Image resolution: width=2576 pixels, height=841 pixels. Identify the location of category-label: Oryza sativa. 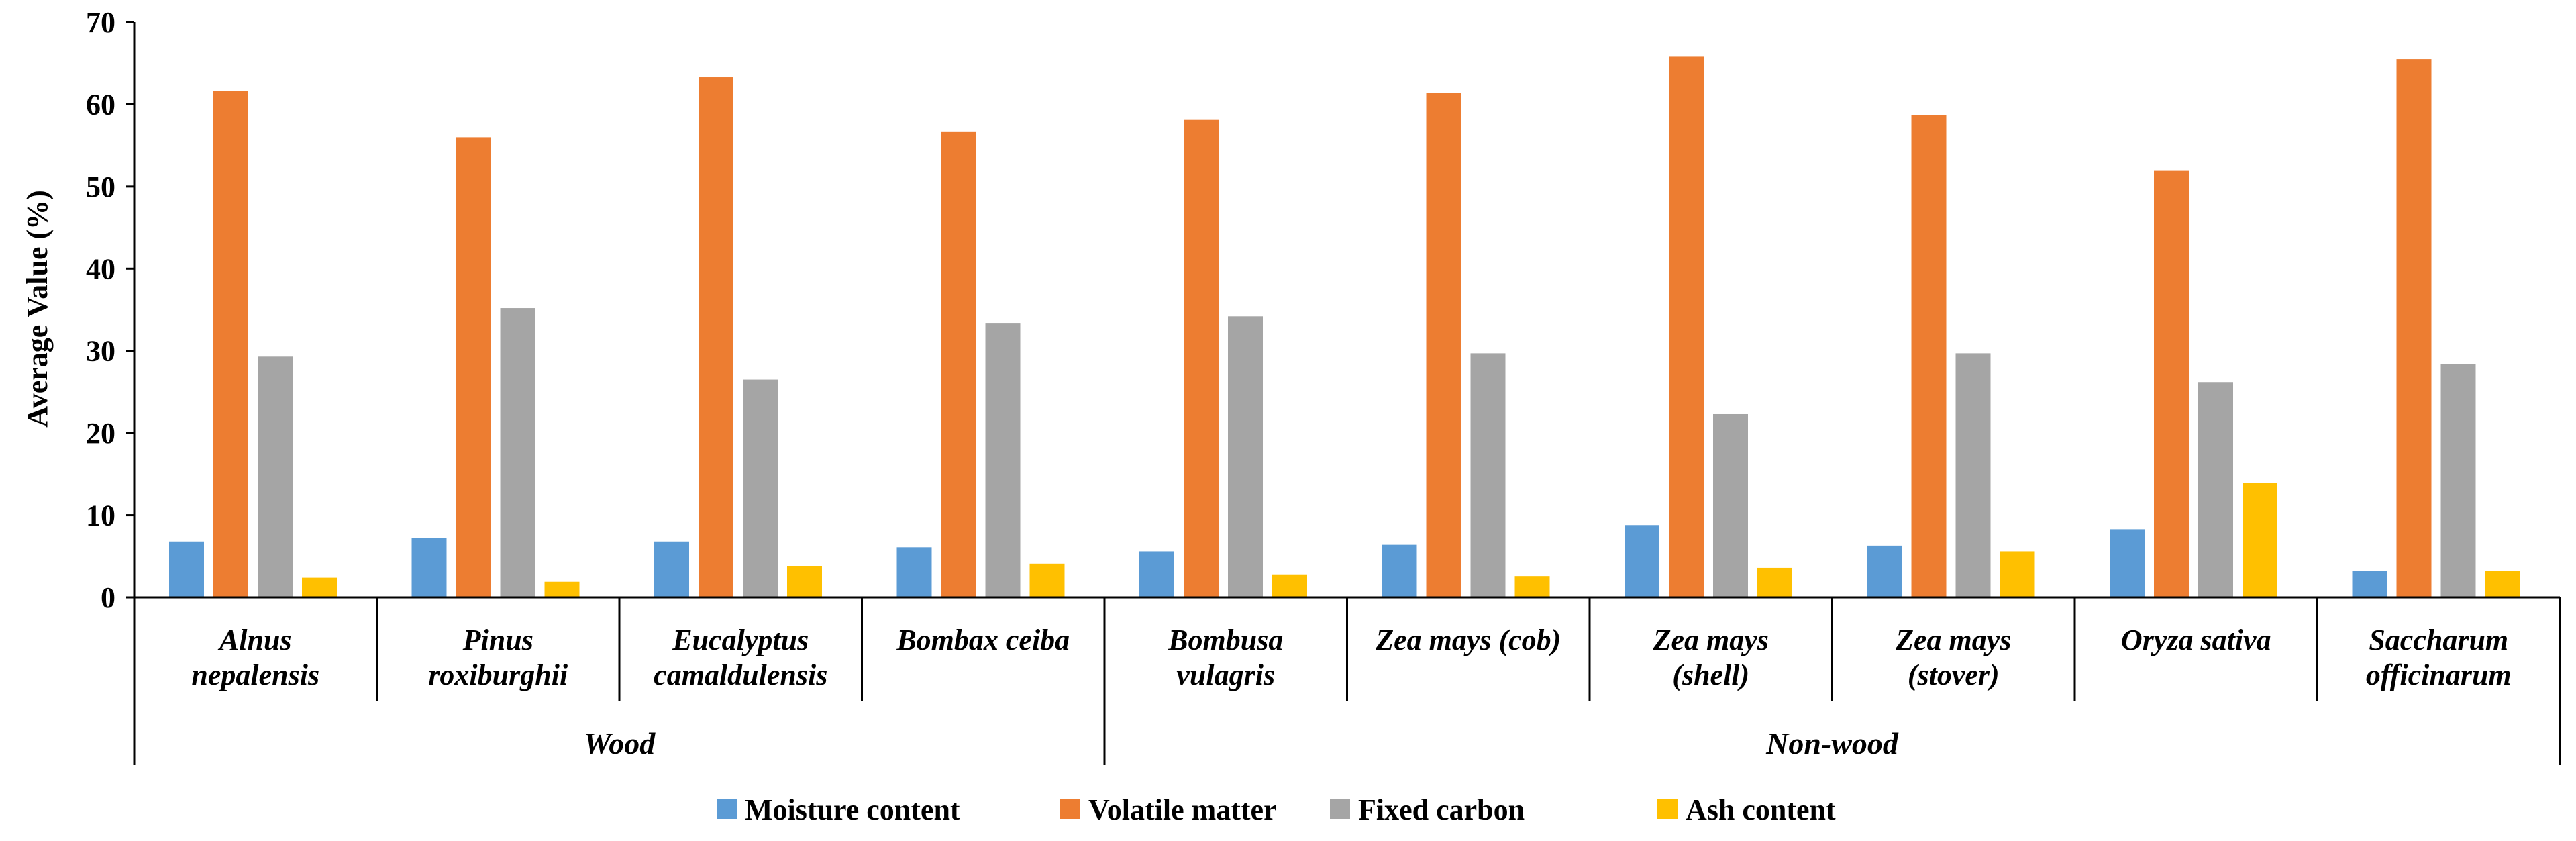
(2196, 640).